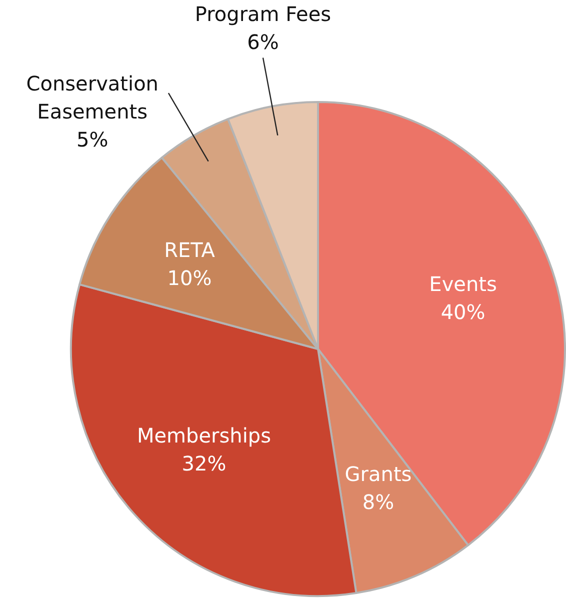  Describe the element at coordinates (263, 14) in the screenshot. I see `slice-label: Program Fees` at that location.